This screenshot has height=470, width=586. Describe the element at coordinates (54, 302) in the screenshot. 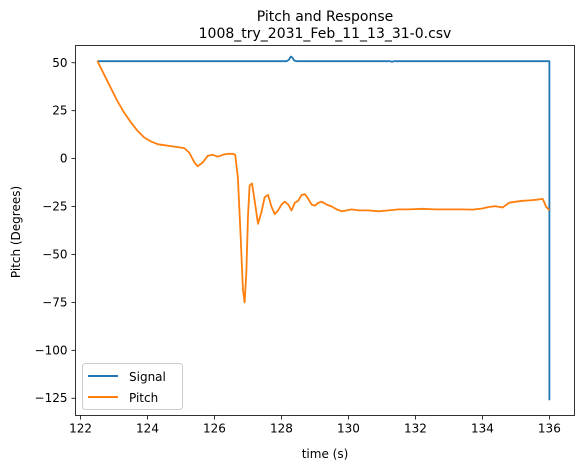

I see `y-tick-label: −75` at that location.